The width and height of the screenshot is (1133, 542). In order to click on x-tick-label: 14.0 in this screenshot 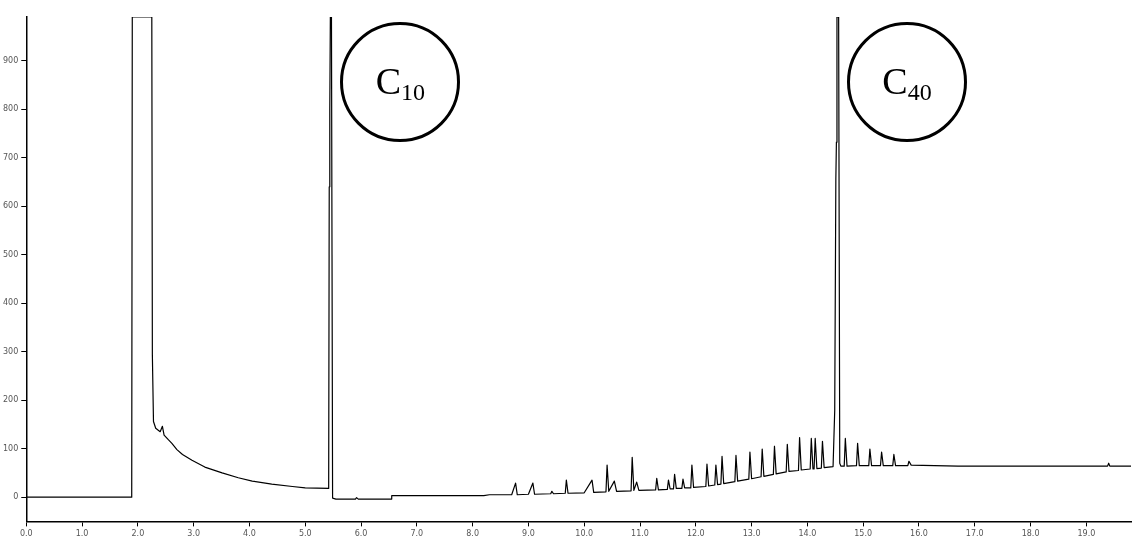, I will do `click(807, 534)`.